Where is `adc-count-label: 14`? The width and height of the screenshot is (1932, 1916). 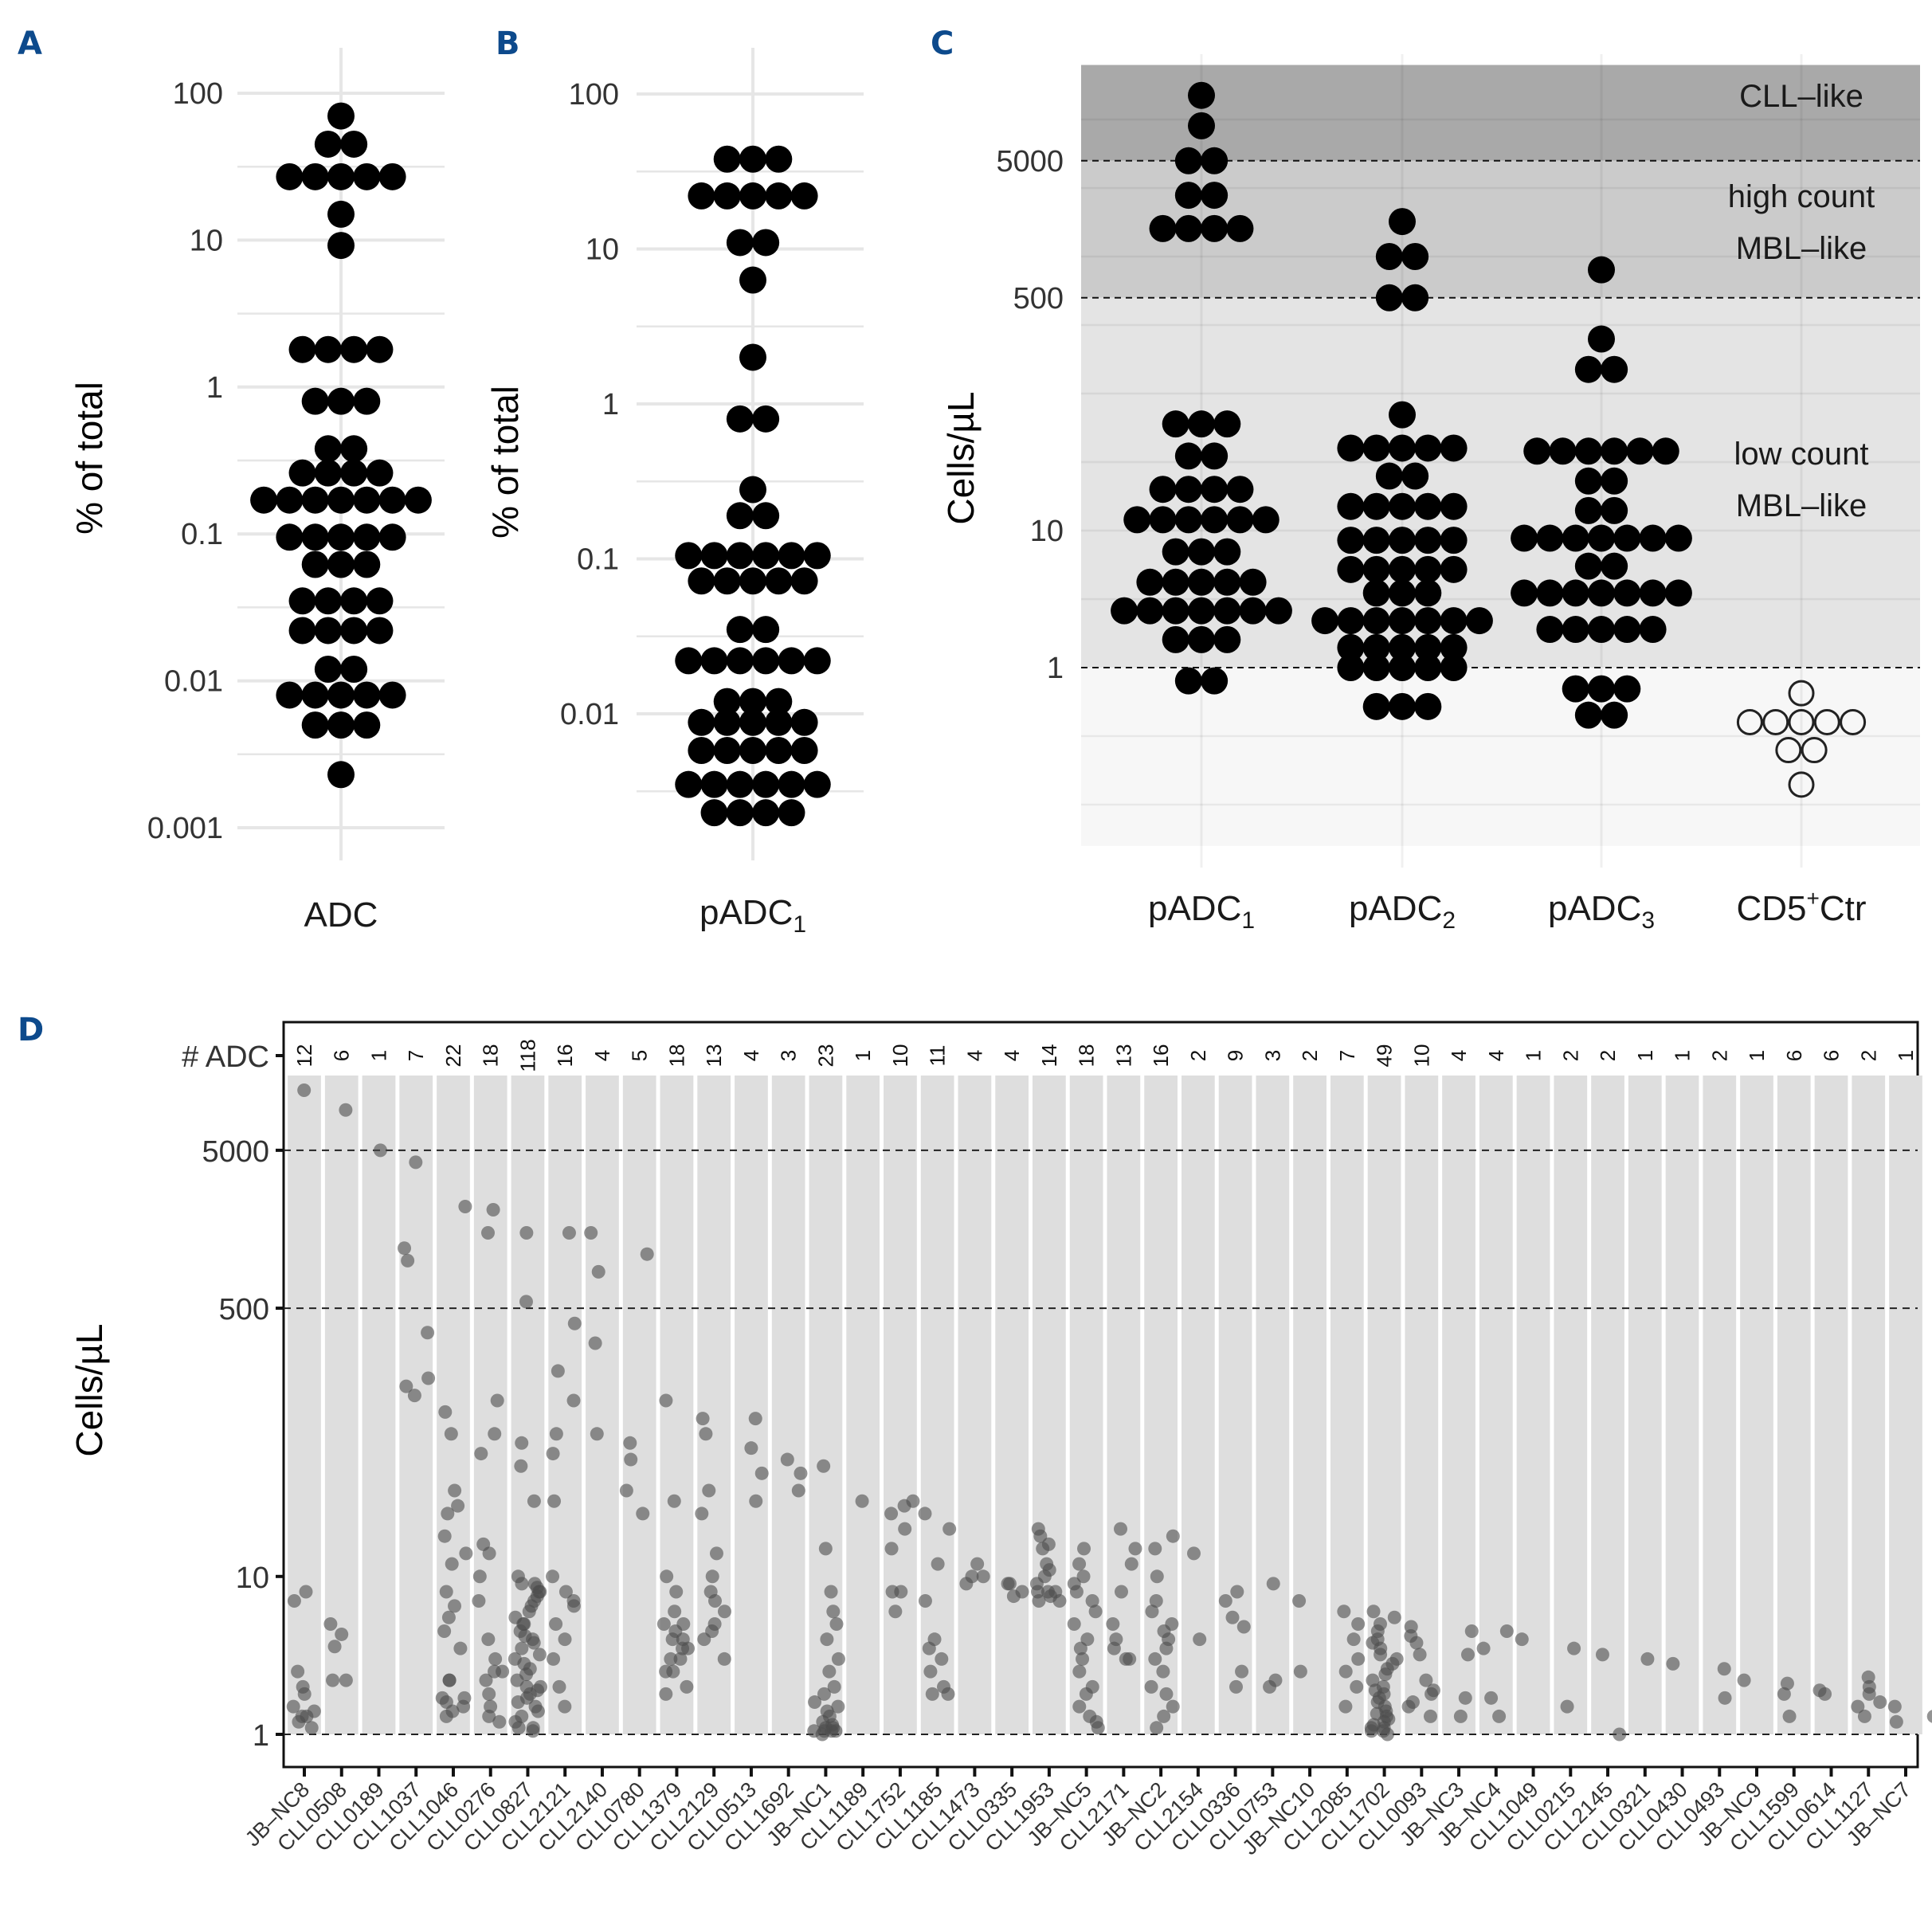 adc-count-label: 14 is located at coordinates (1049, 1056).